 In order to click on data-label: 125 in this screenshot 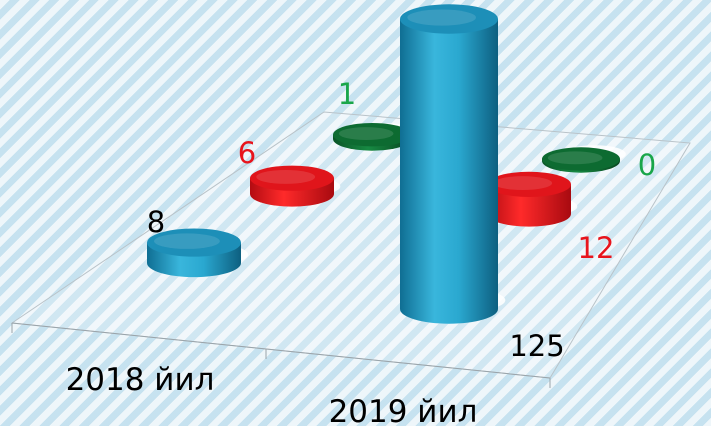, I will do `click(536, 346)`.